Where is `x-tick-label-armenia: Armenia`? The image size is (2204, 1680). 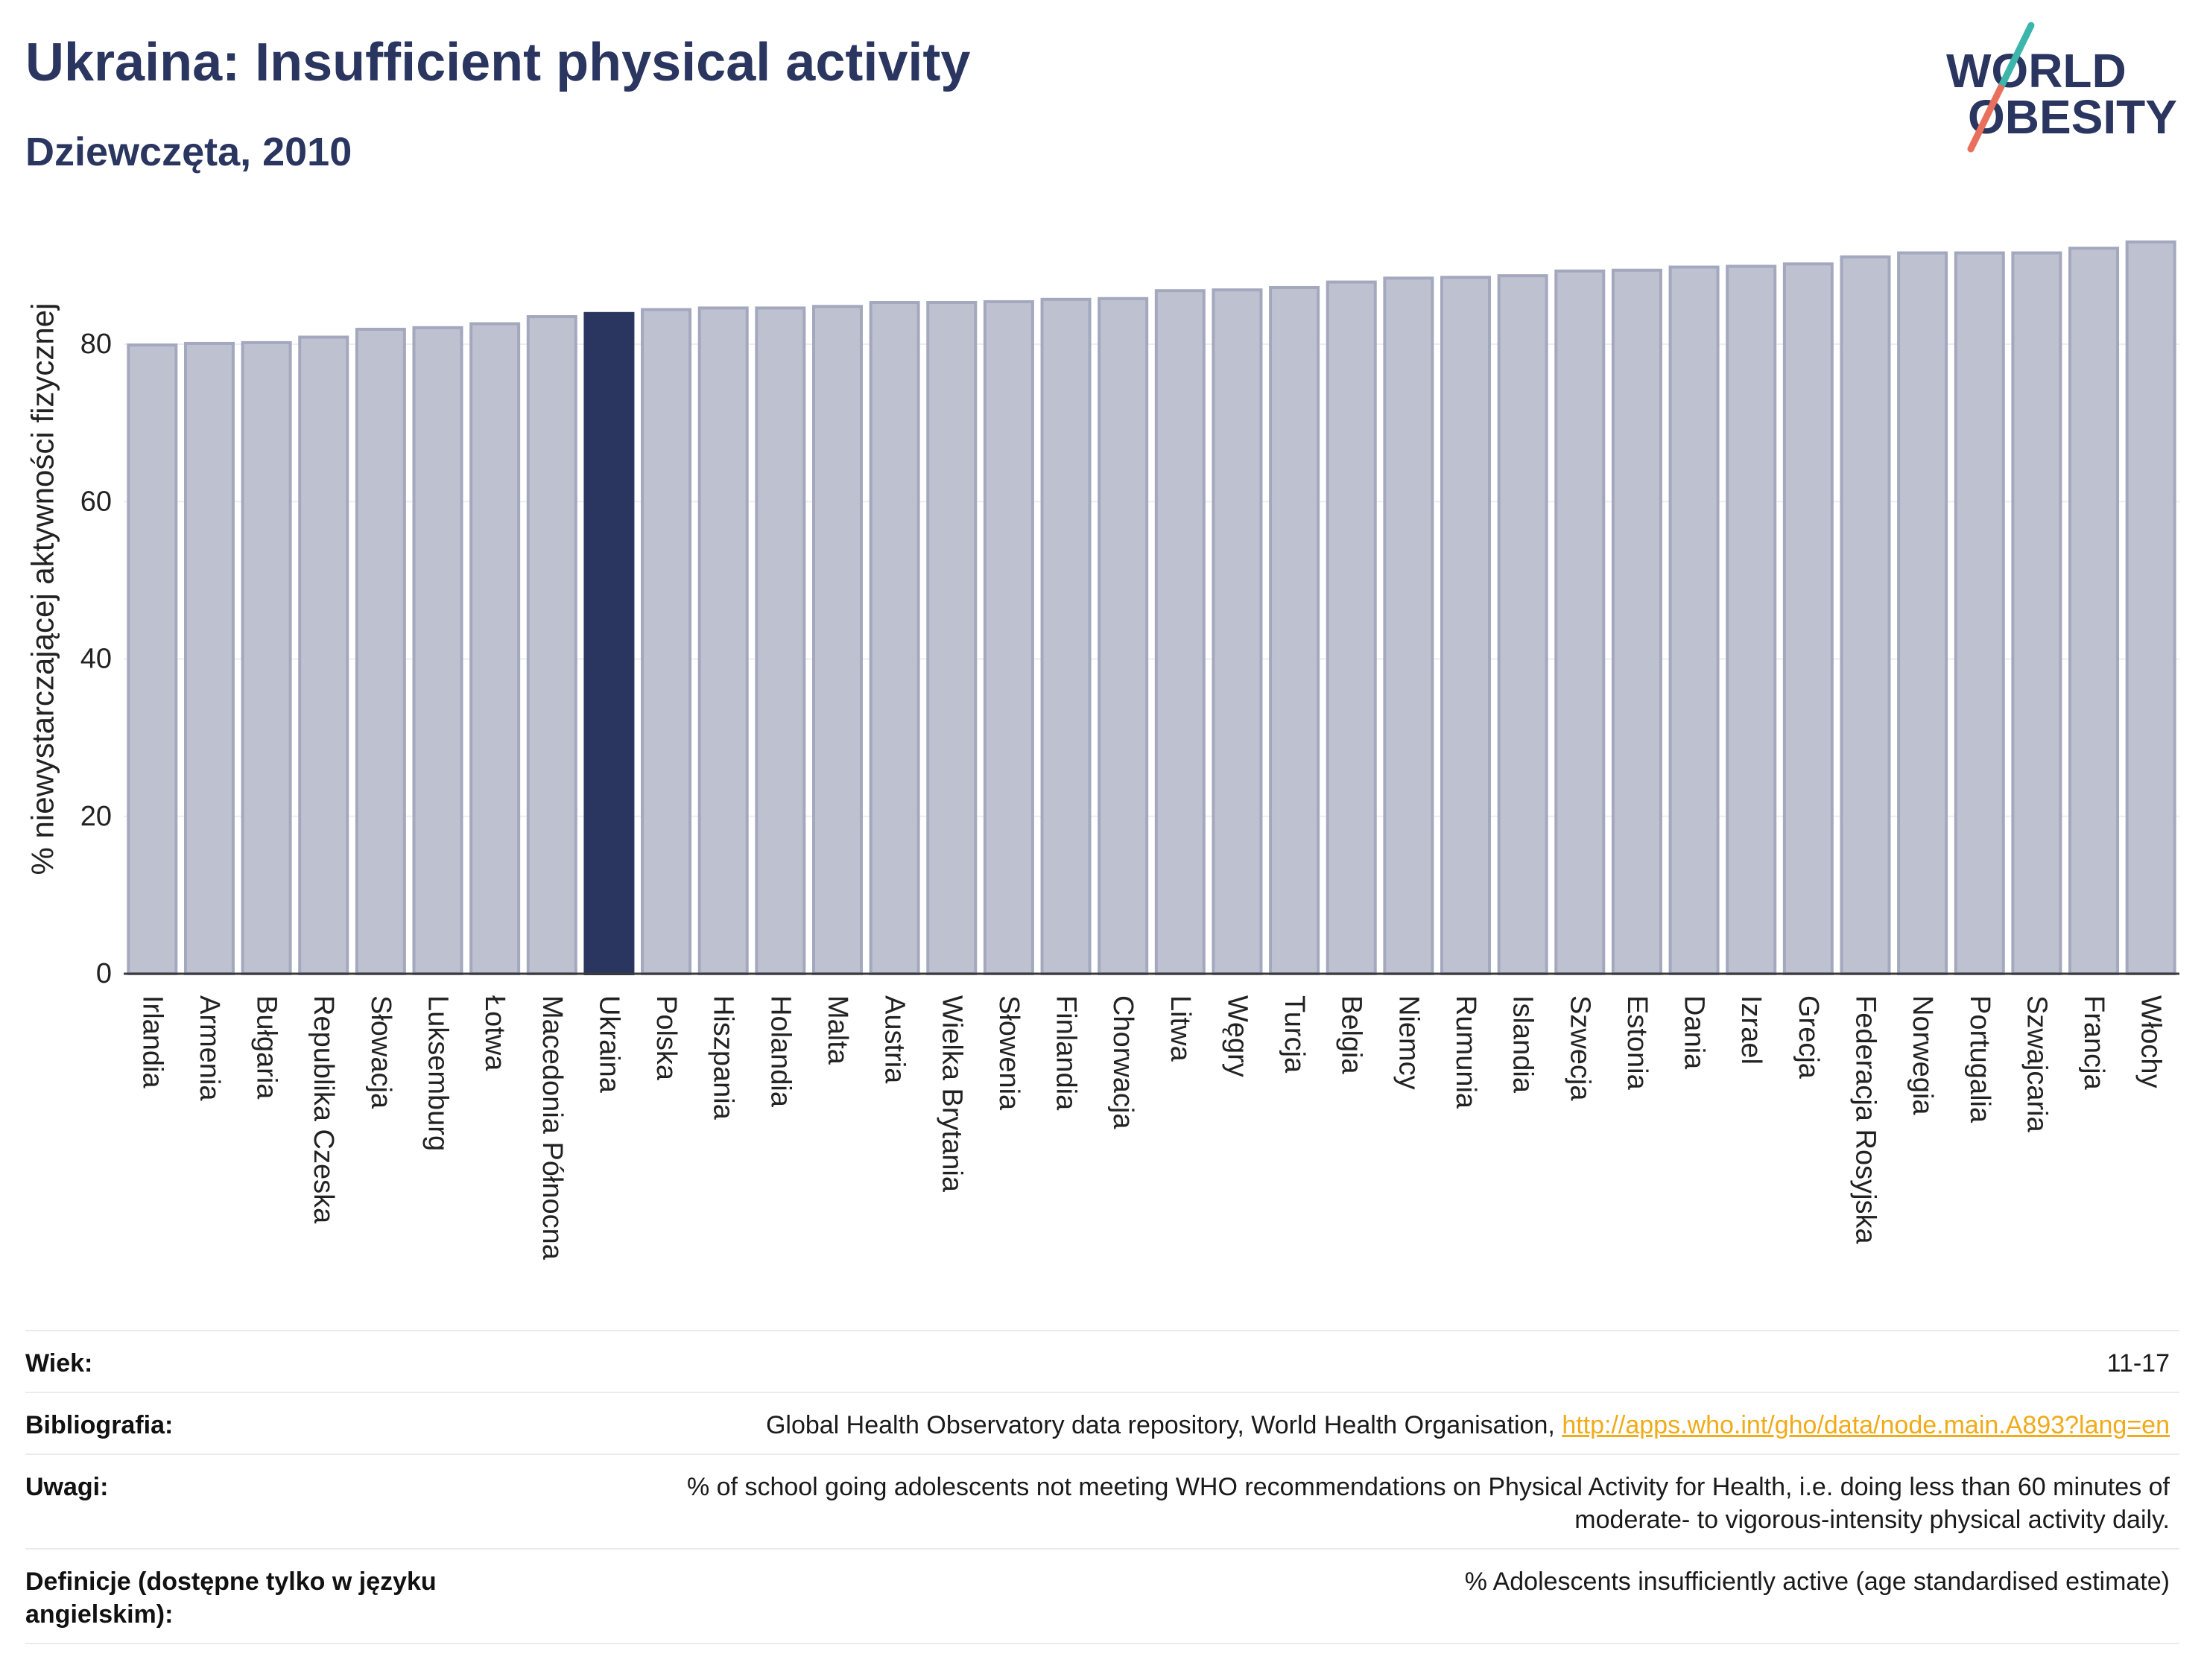
x-tick-label-armenia: Armenia is located at coordinates (209, 1048).